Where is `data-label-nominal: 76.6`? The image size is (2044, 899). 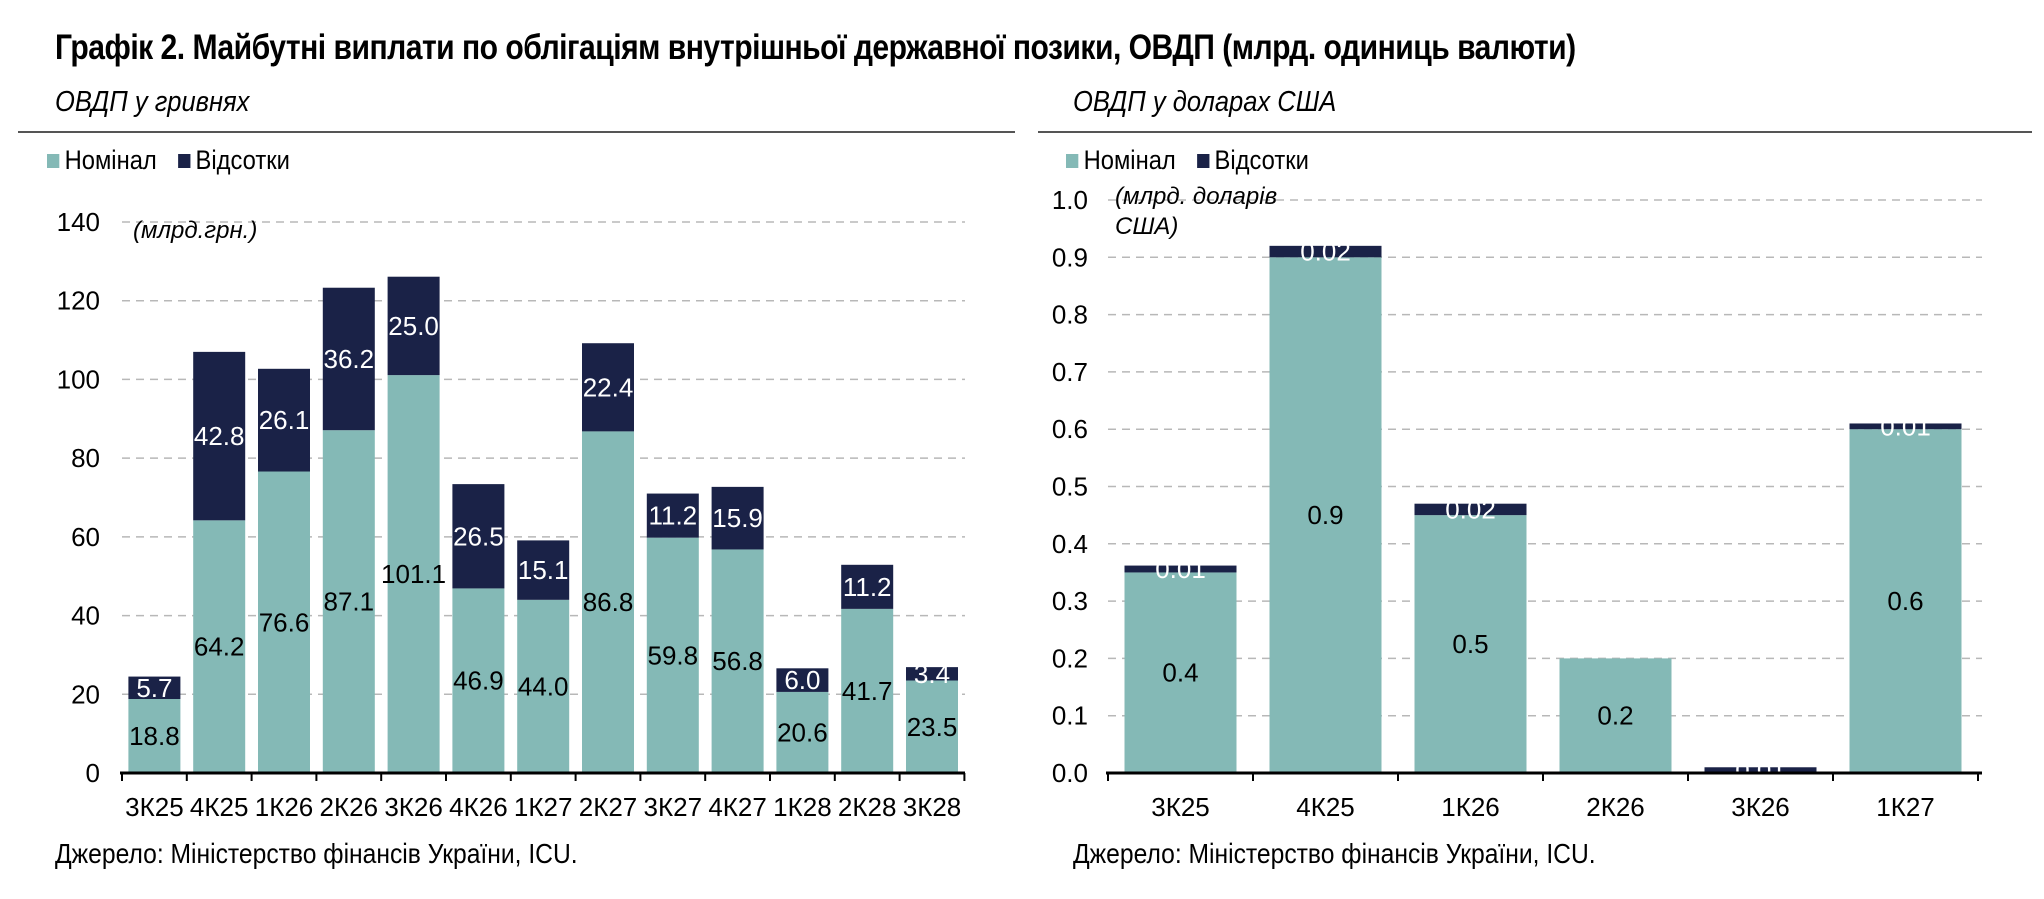 data-label-nominal: 76.6 is located at coordinates (284, 622).